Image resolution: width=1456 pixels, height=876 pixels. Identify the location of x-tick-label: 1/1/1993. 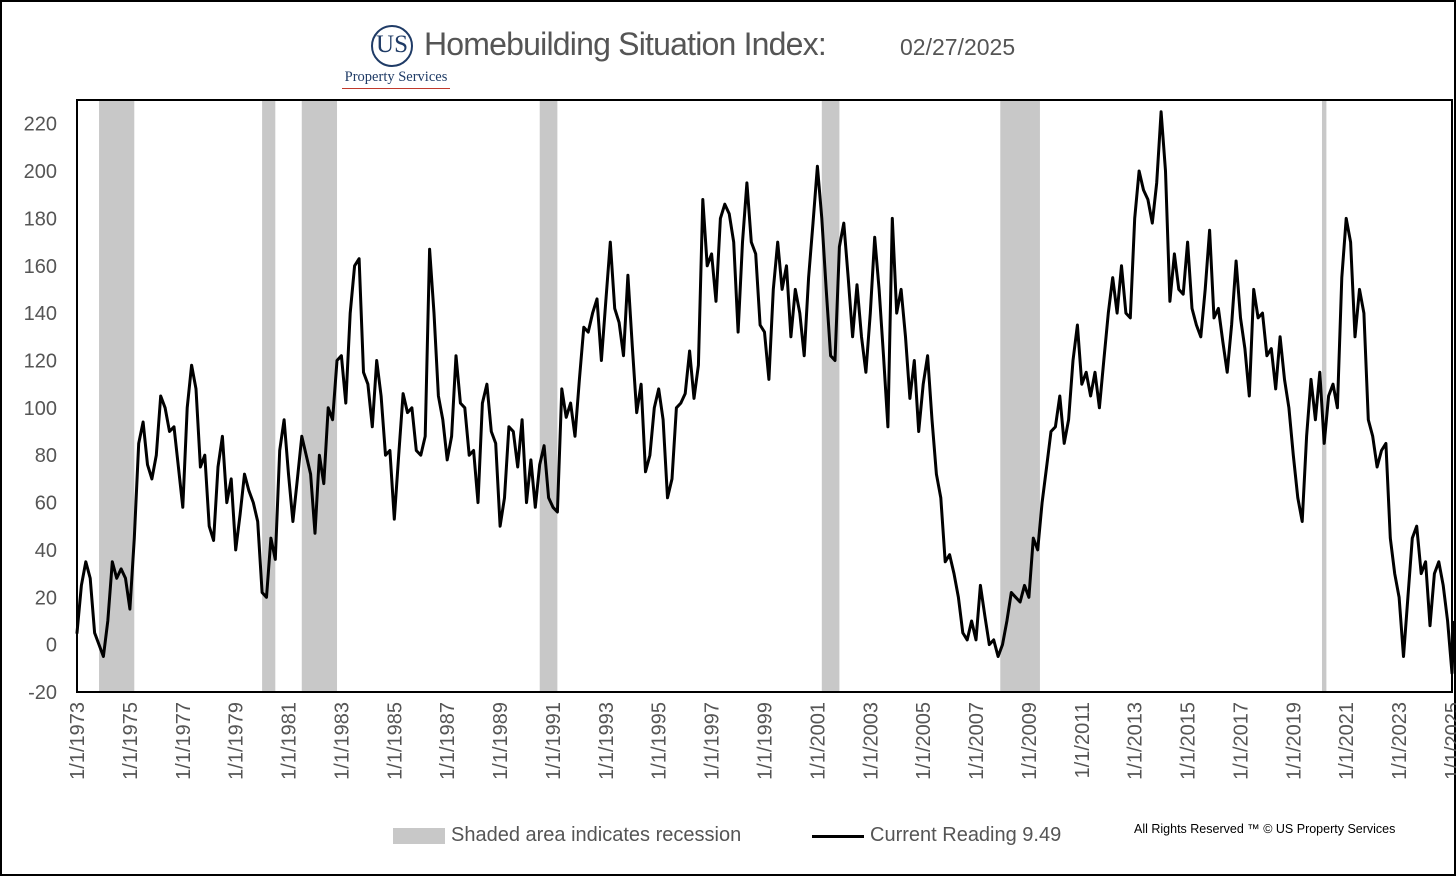
(607, 741).